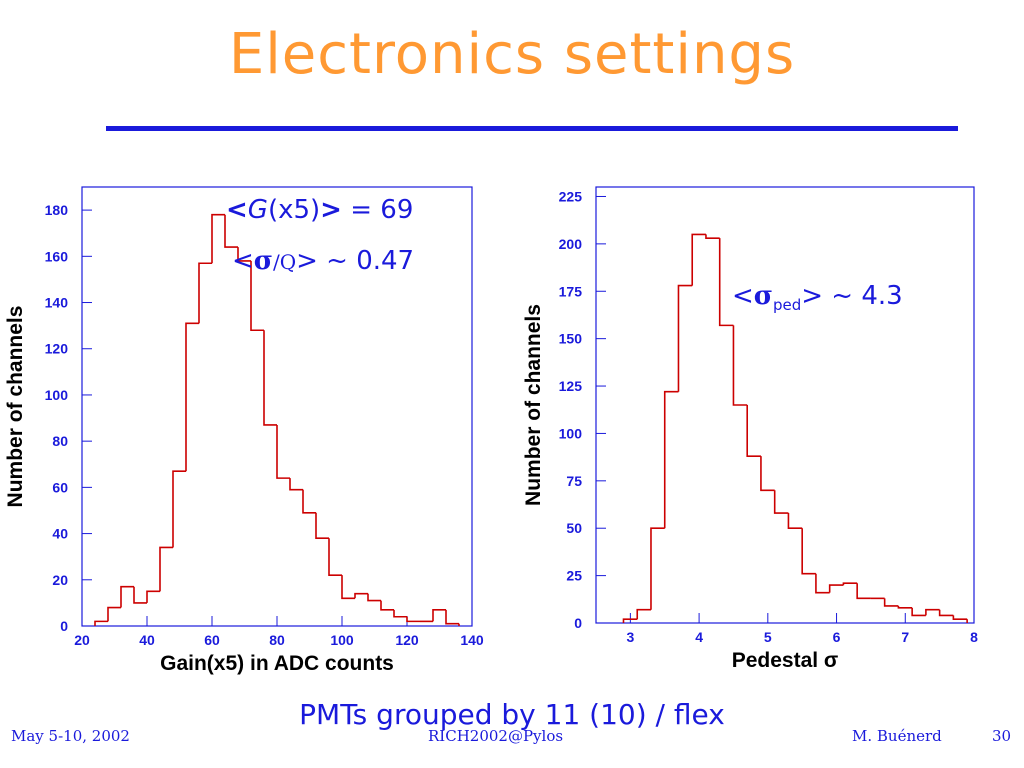  What do you see at coordinates (785, 660) in the screenshot?
I see `ped-x-axis-label: Pedestal σ` at bounding box center [785, 660].